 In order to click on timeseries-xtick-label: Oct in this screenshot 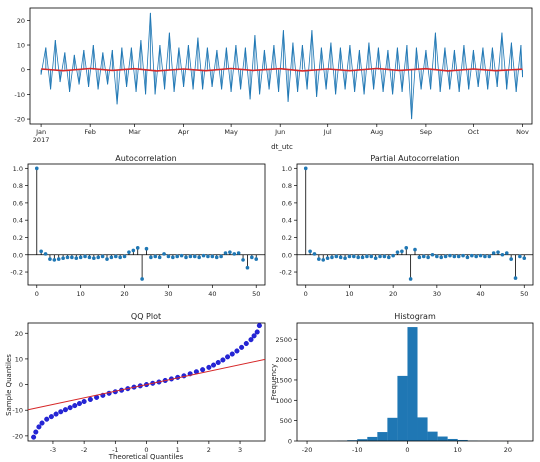, I will do `click(474, 132)`.